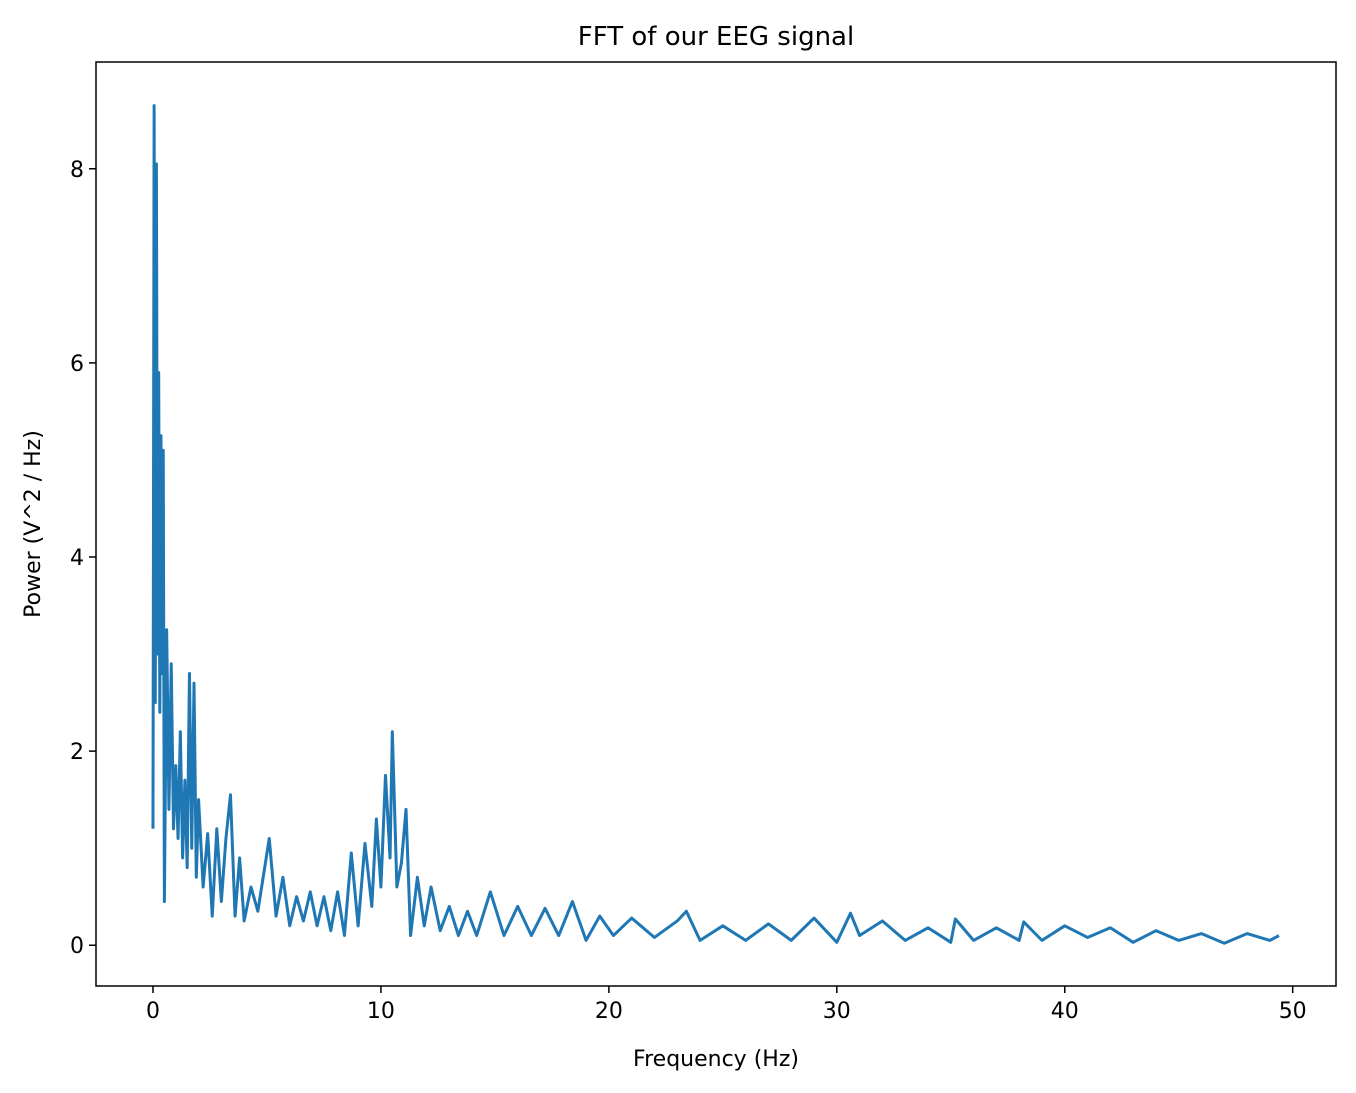  I want to click on y-tick-label: 4, so click(77, 558).